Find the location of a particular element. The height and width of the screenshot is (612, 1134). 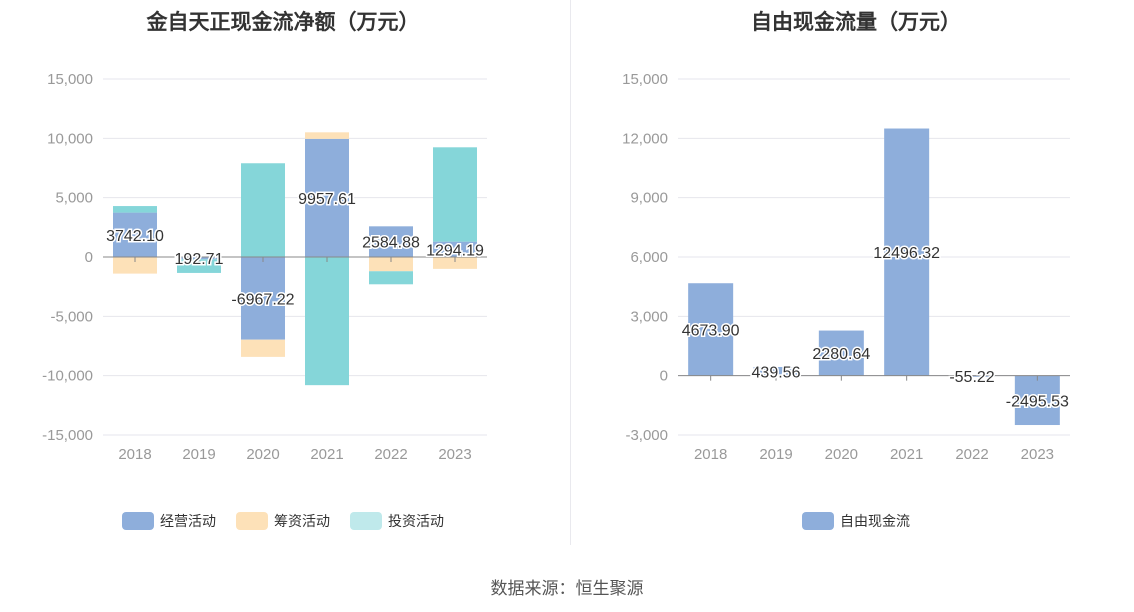

data-label: 2584.88 is located at coordinates (391, 243).